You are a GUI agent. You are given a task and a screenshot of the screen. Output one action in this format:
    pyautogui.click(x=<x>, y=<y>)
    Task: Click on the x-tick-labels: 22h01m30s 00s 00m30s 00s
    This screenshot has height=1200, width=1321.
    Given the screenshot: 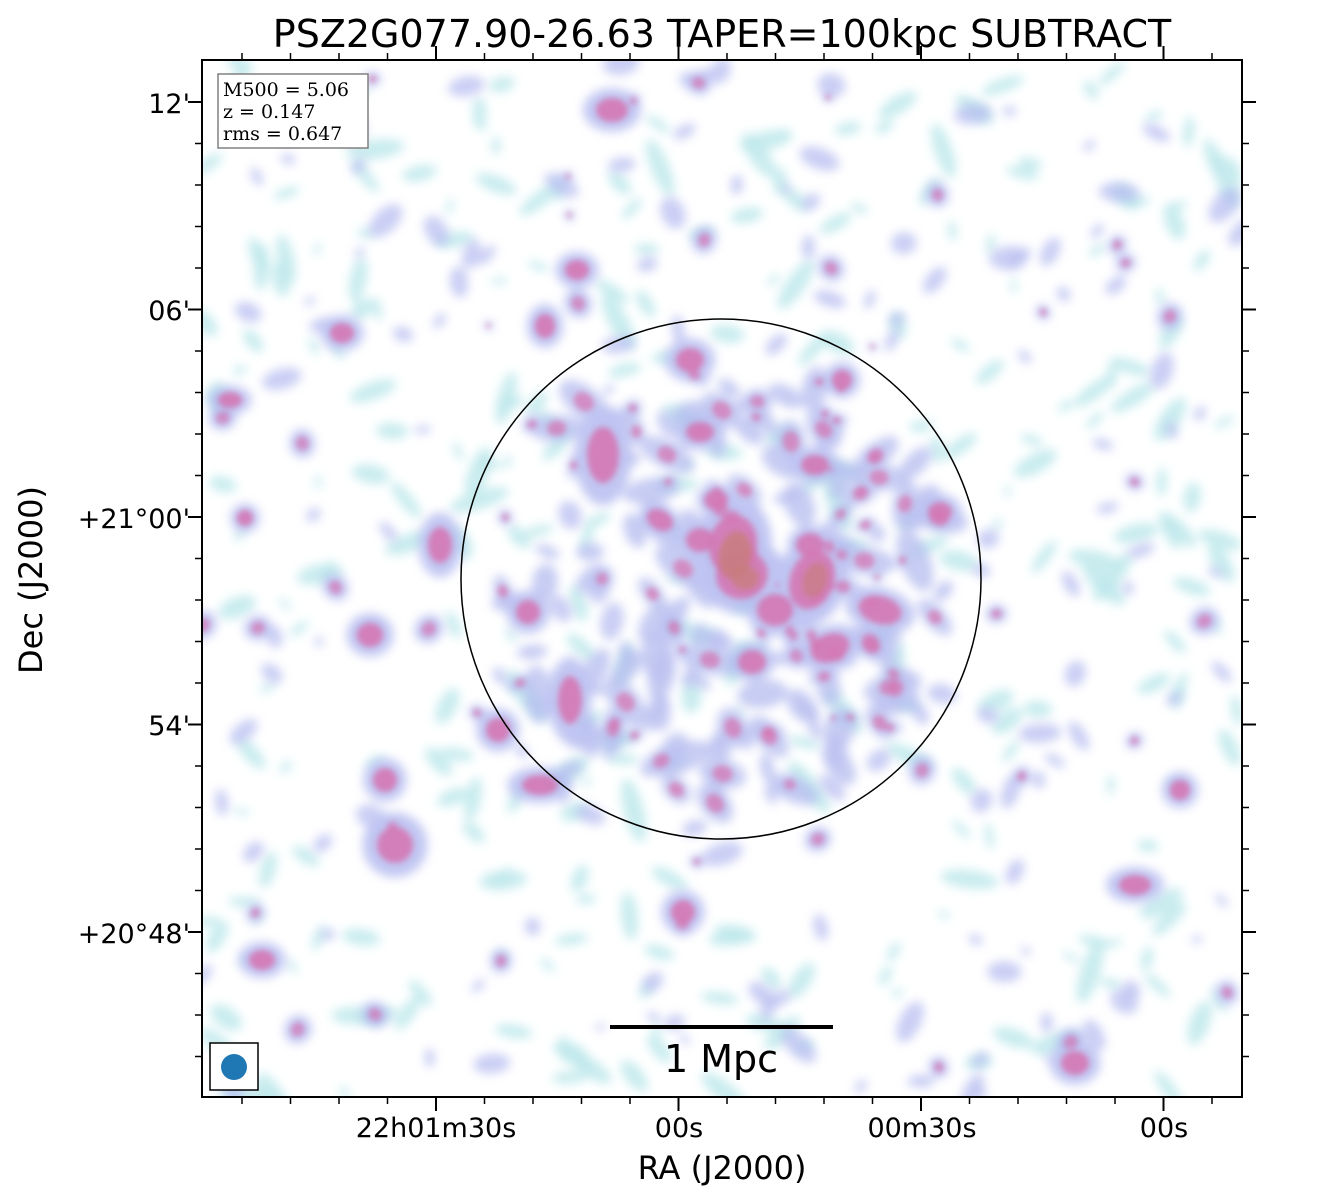 What is the action you would take?
    pyautogui.click(x=772, y=1128)
    